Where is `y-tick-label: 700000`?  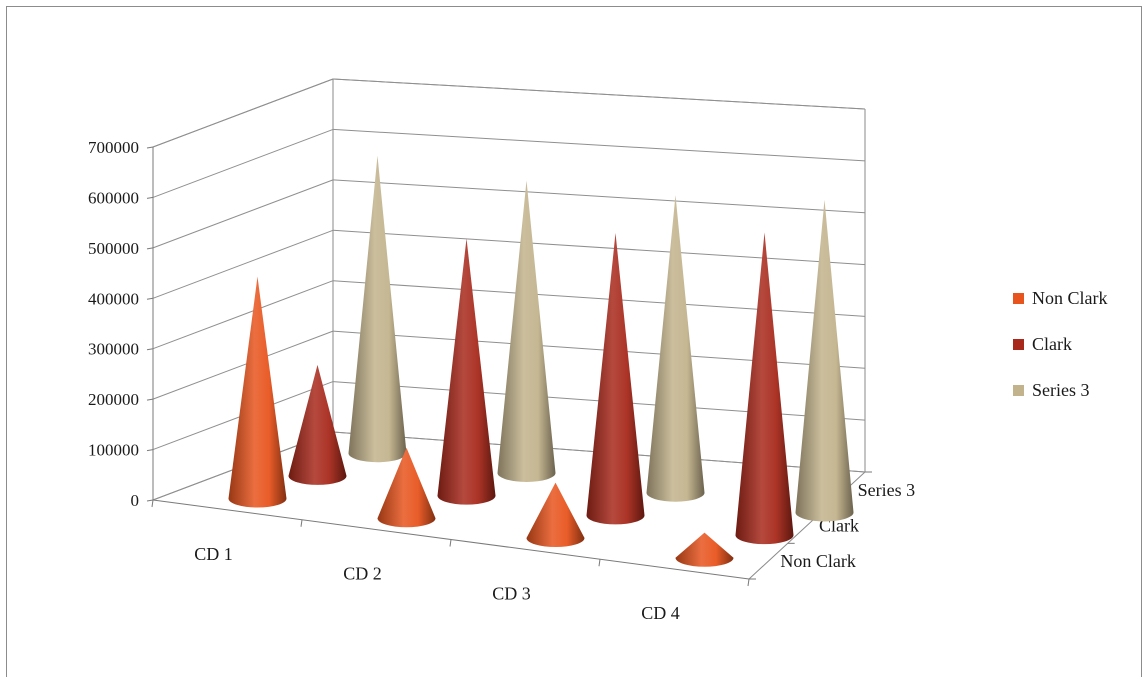 y-tick-label: 700000 is located at coordinates (113, 147).